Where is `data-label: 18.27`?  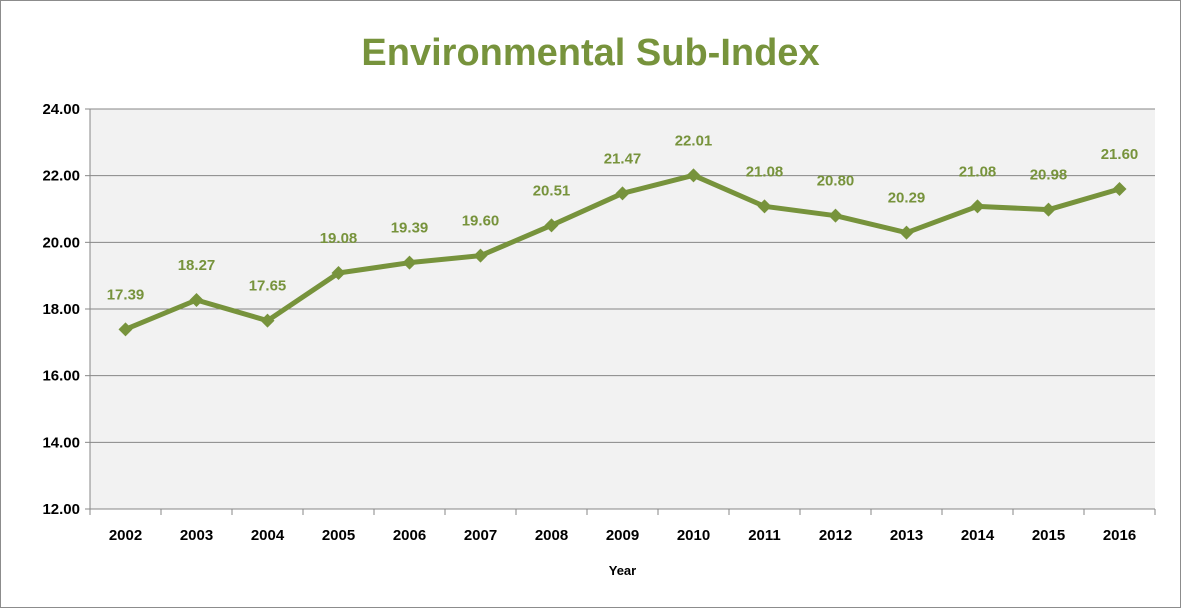
data-label: 18.27 is located at coordinates (197, 265).